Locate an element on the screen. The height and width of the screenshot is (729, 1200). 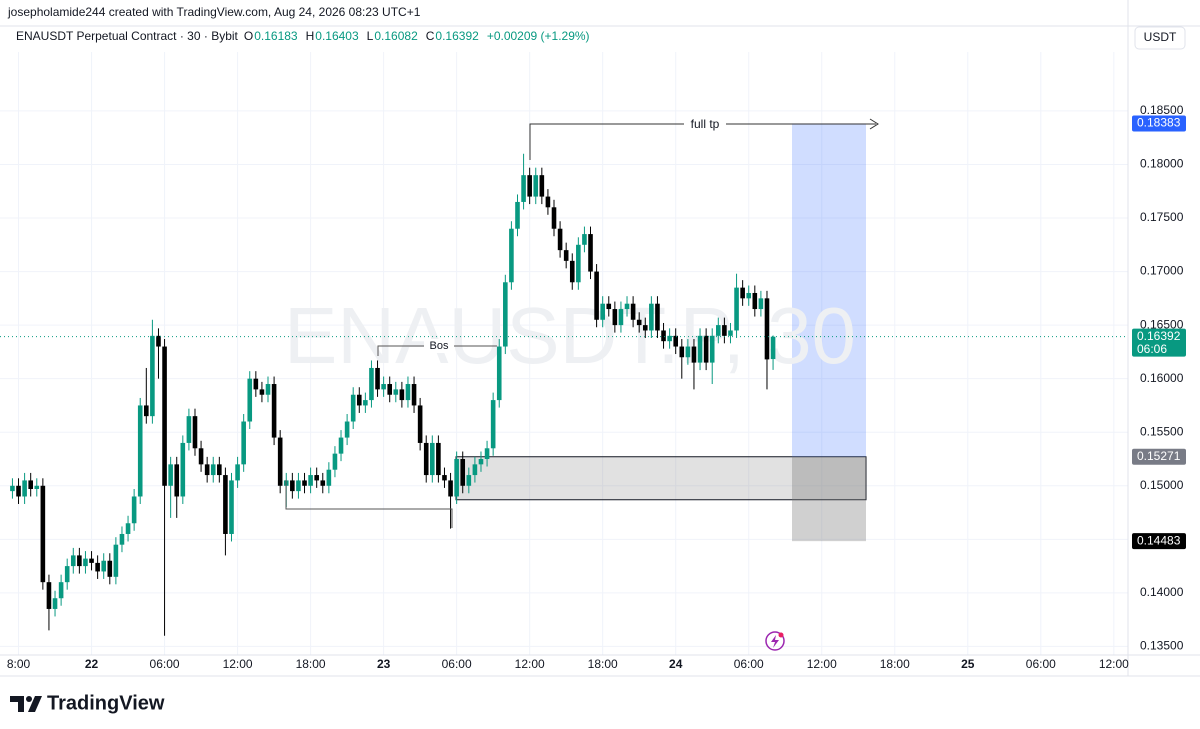
ohlc-value: 0.16403 is located at coordinates (337, 36).